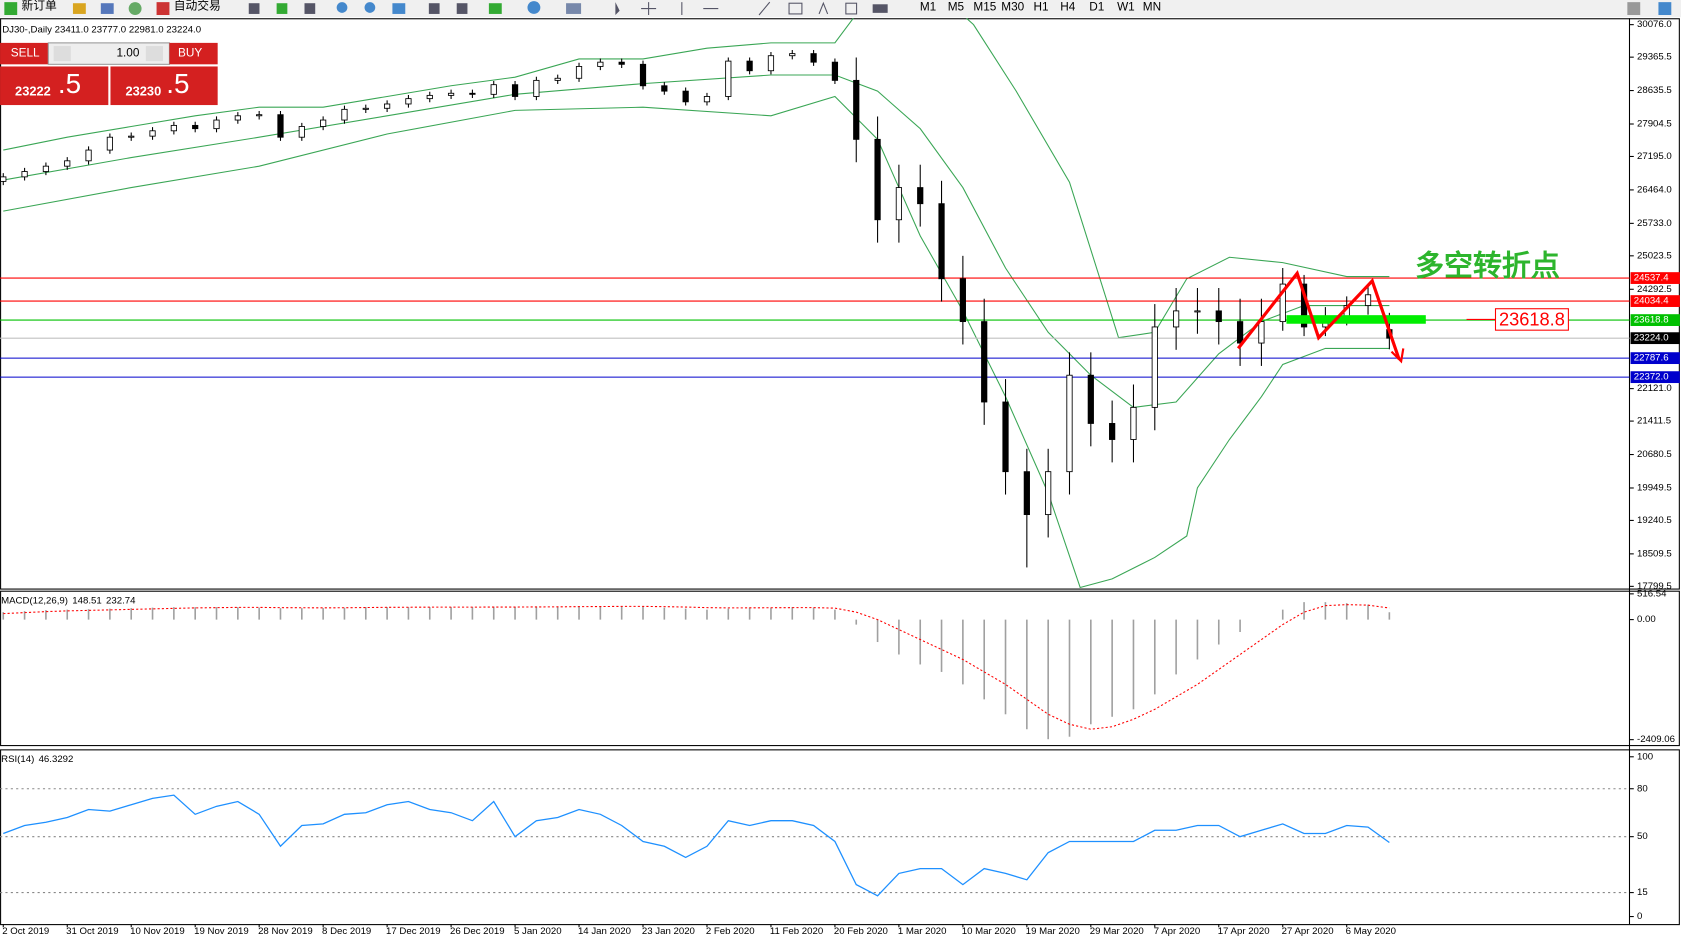  I want to click on level-label: 22787.6, so click(1651, 358).